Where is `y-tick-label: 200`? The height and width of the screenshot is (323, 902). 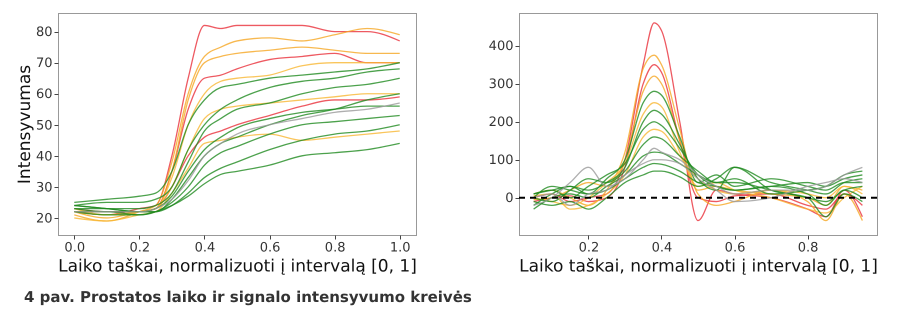
y-tick-label: 200 is located at coordinates (501, 122).